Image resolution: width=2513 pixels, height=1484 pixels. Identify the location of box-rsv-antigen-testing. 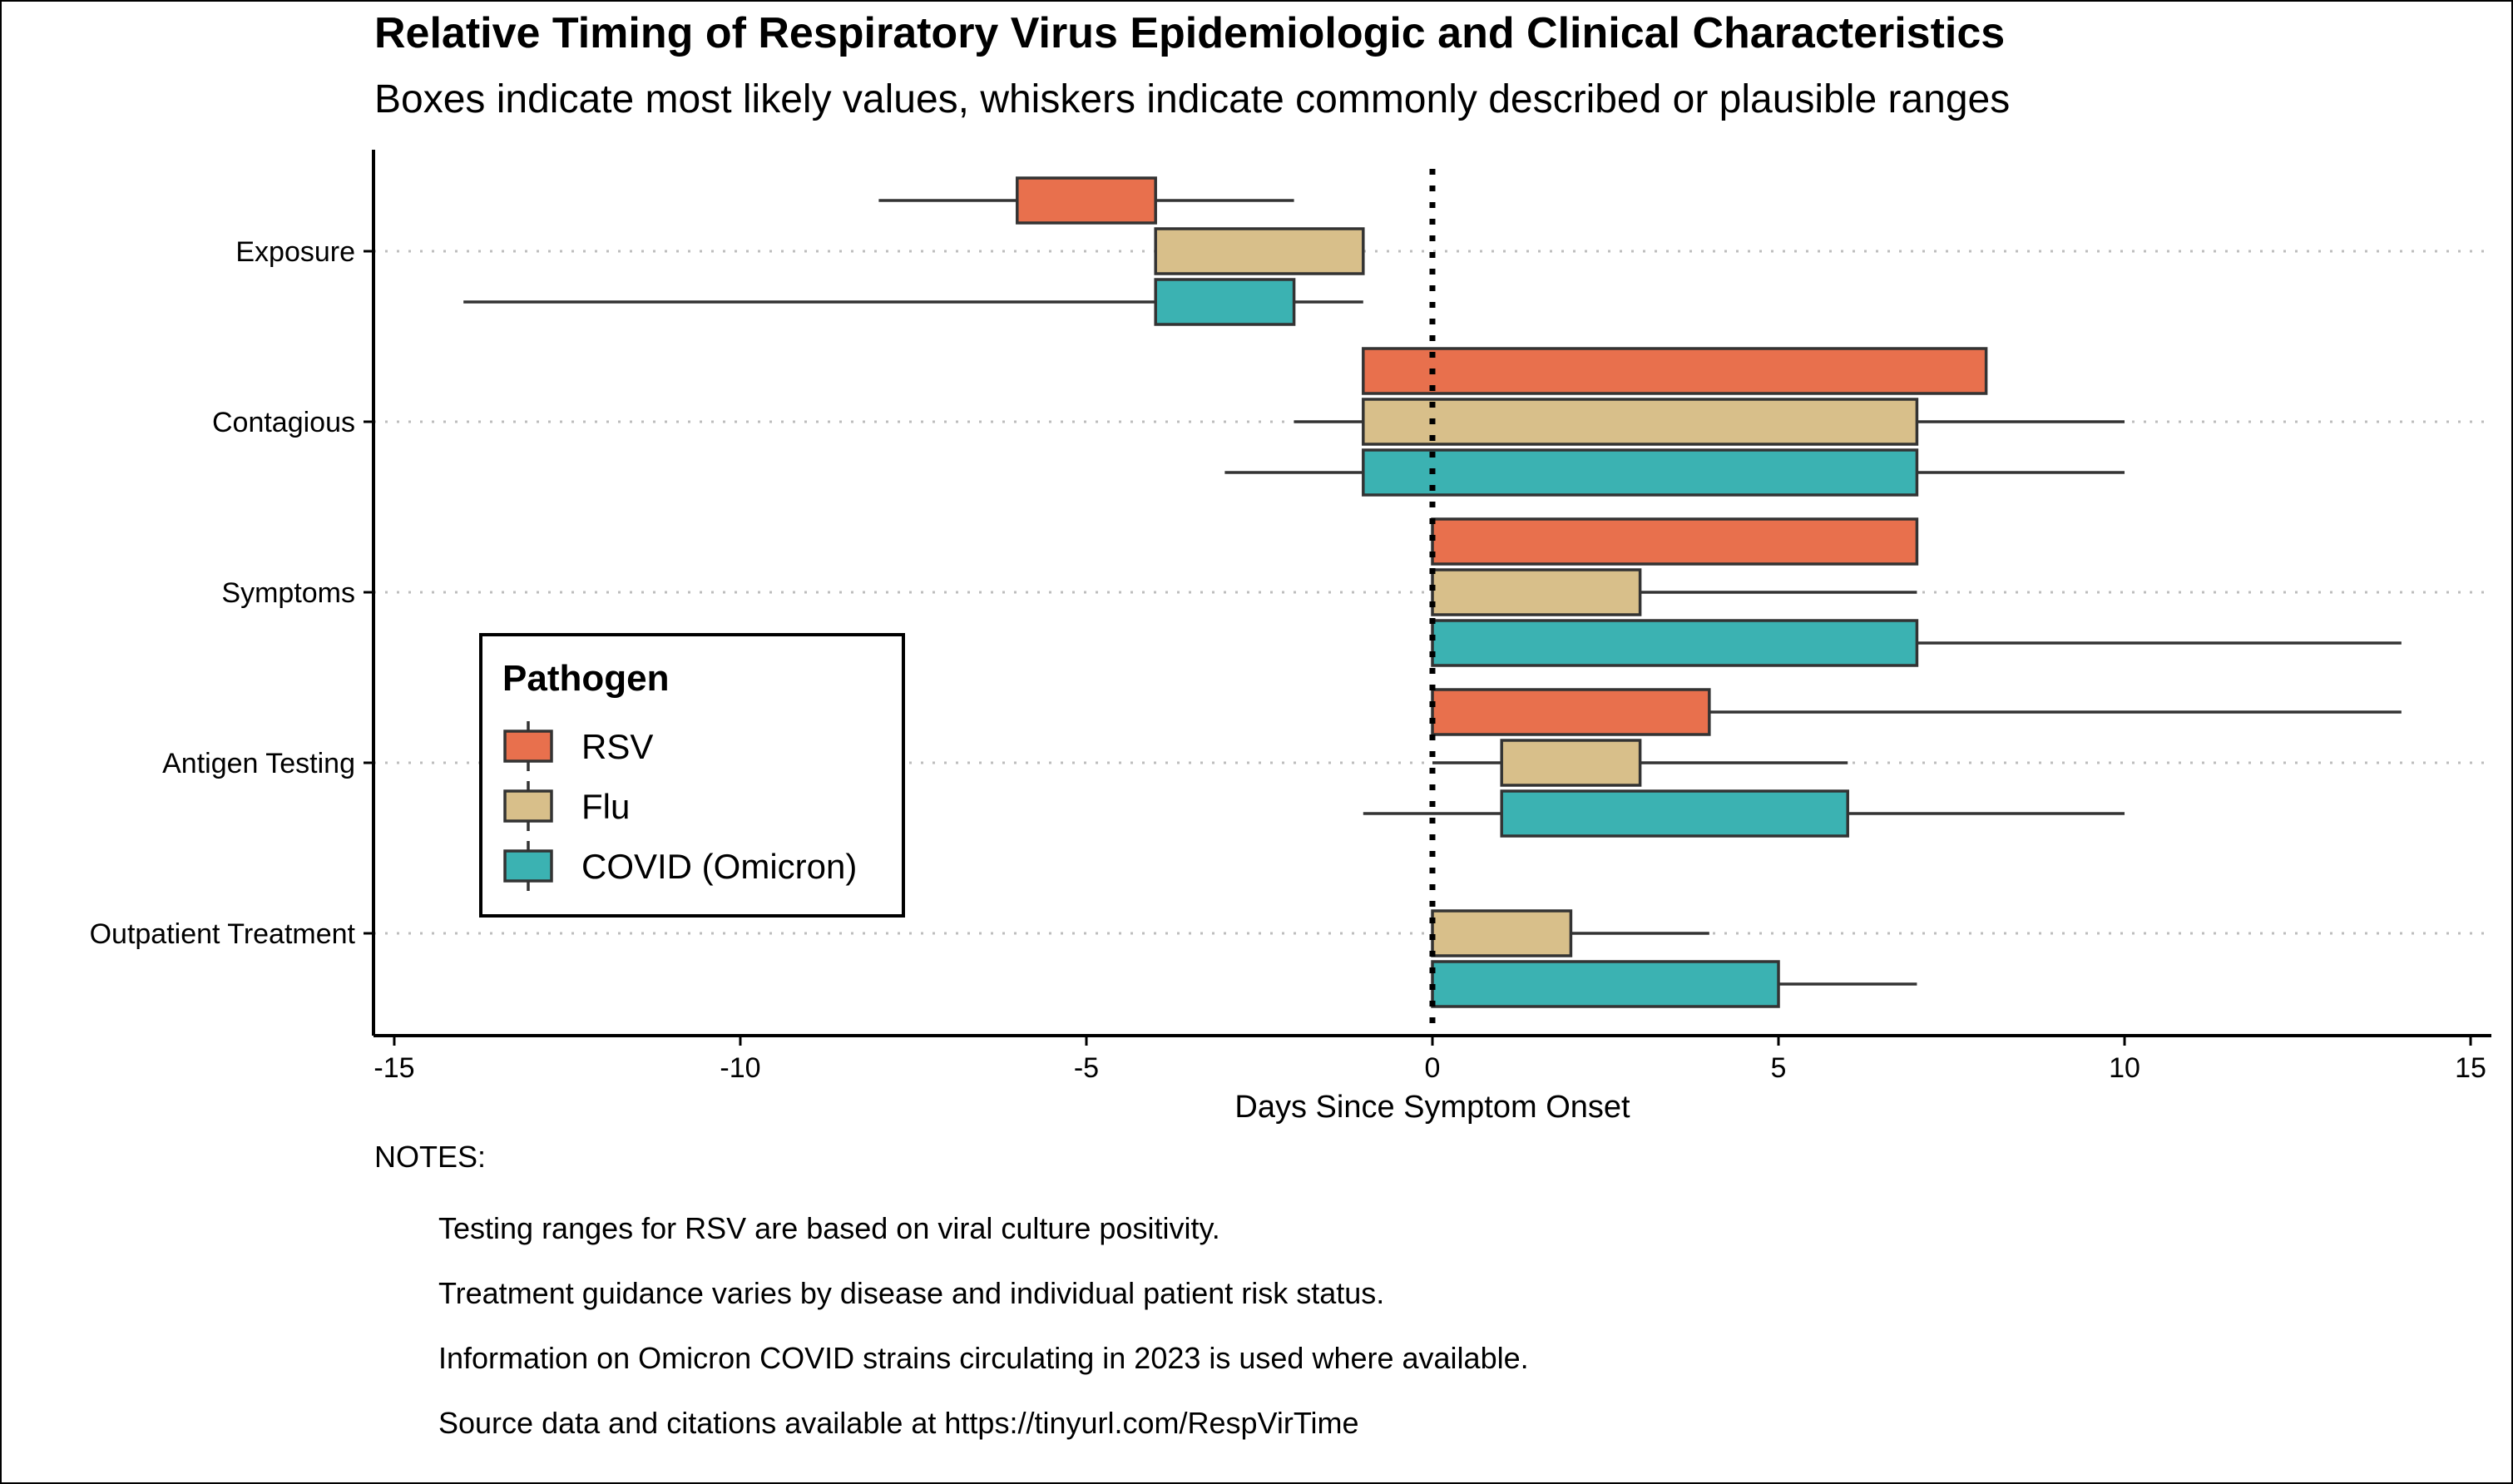
(1571, 712).